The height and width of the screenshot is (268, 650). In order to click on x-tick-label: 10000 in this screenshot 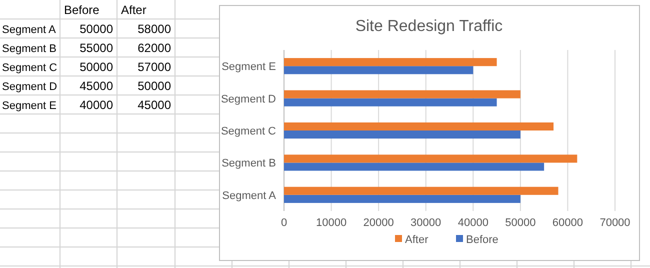, I will do `click(331, 223)`.